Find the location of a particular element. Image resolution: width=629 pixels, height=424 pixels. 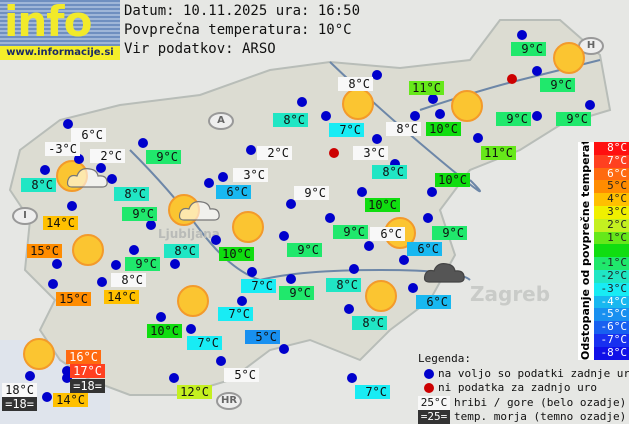

legend-sea-sample: =25= is located at coordinates (434, 417).